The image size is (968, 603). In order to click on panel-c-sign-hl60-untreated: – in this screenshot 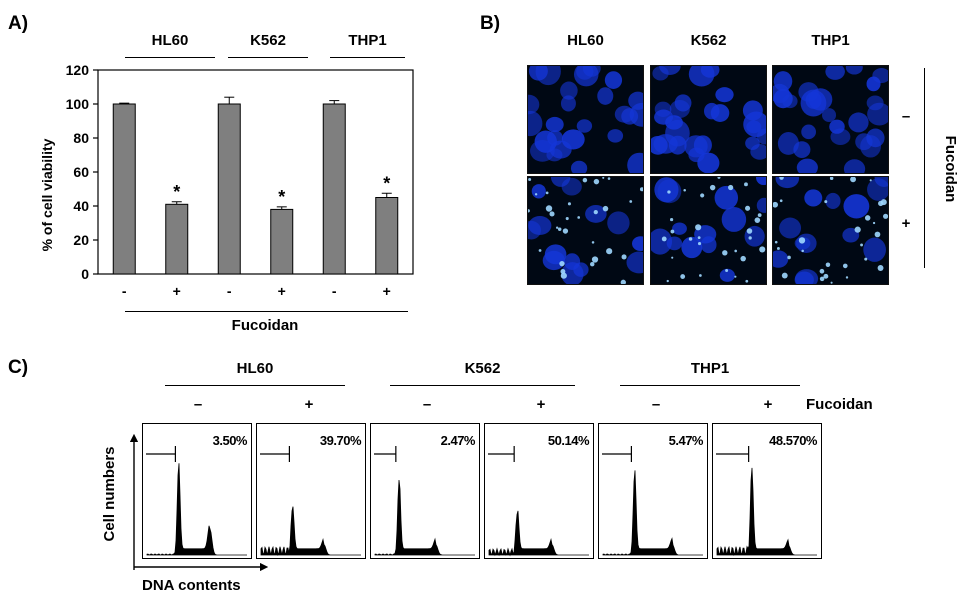, I will do `click(198, 404)`.